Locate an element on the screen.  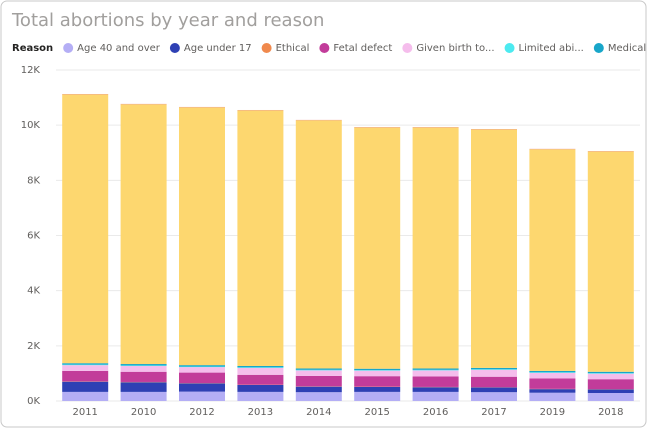
x-tick-label: 2012 is located at coordinates (201, 412).